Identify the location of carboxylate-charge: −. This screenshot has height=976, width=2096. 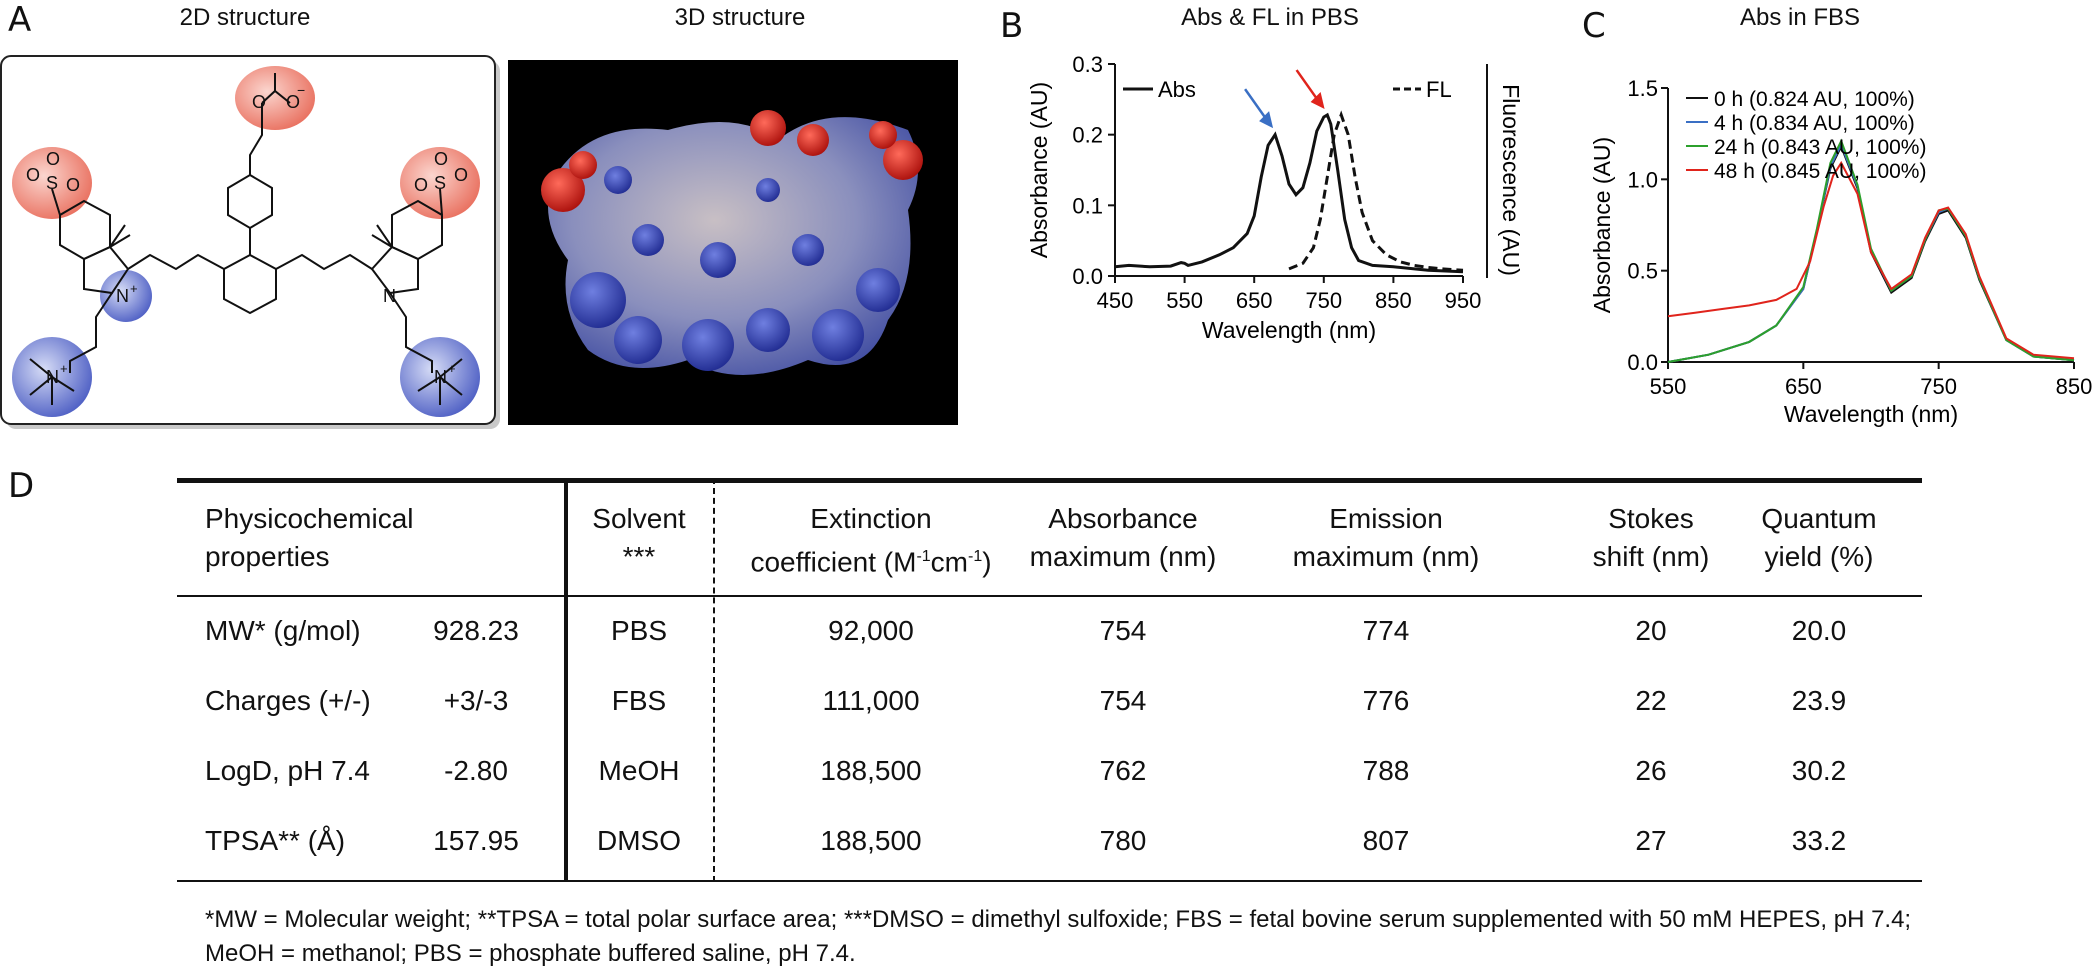
(301, 90).